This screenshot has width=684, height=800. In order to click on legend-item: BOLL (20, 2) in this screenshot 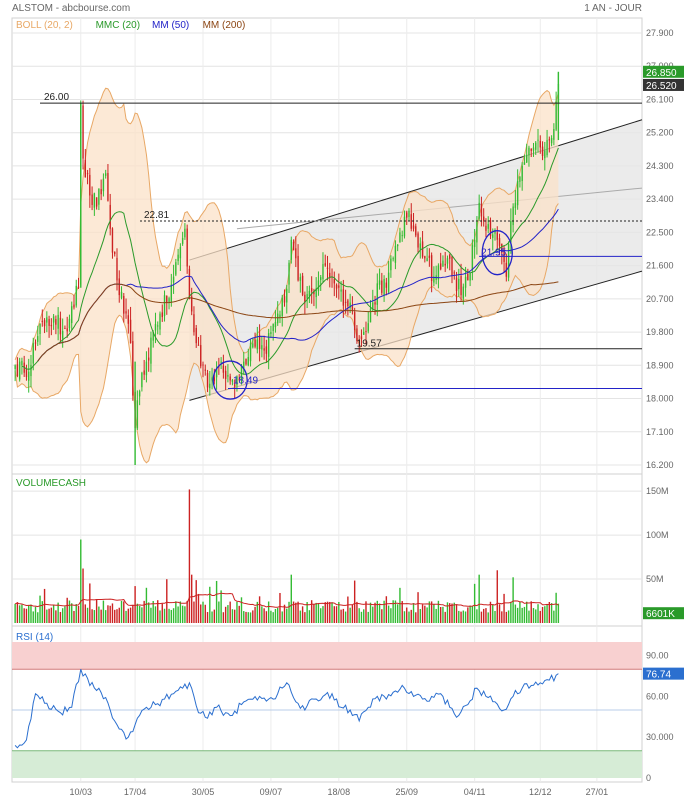, I will do `click(44, 25)`.